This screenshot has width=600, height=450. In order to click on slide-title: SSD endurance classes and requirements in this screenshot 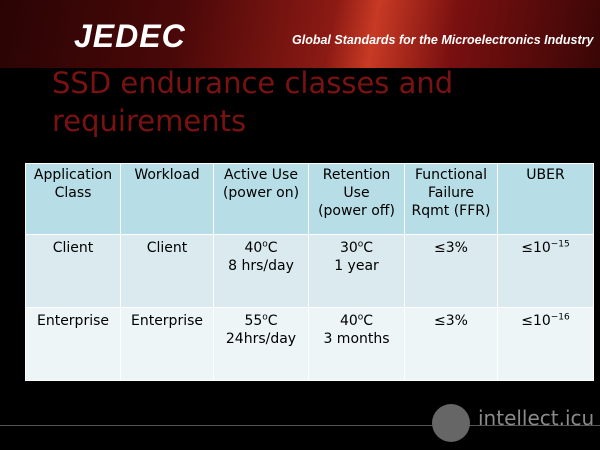, I will do `click(253, 102)`.